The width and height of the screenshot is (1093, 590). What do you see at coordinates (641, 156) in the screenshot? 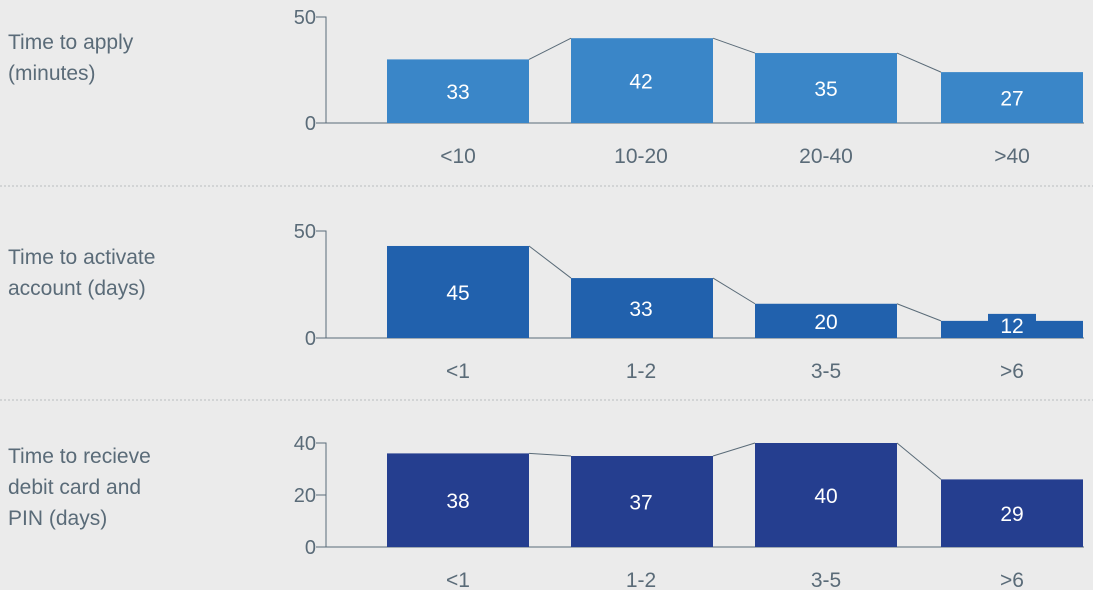
I see `category-label: 10-20` at bounding box center [641, 156].